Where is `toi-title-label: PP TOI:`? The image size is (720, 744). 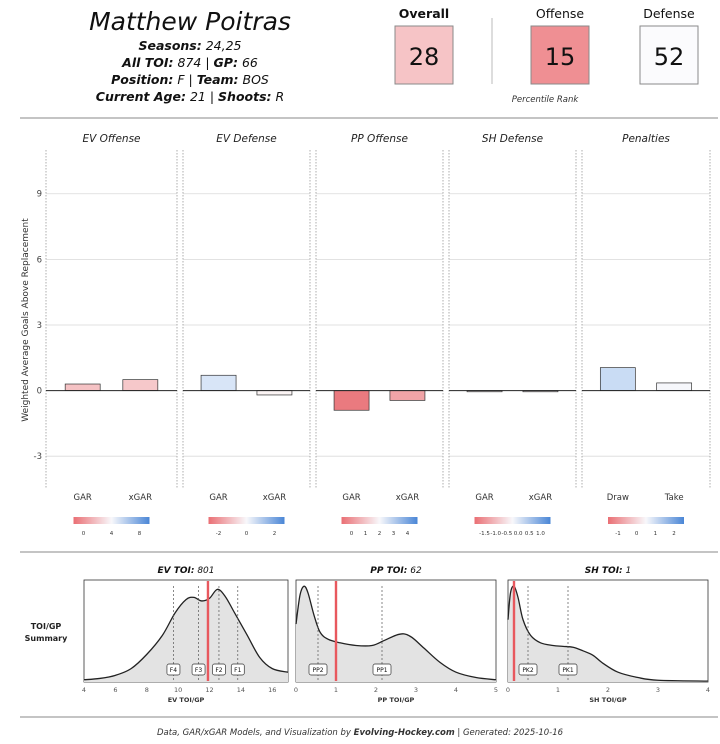 toi-title-label: PP TOI: is located at coordinates (388, 571).